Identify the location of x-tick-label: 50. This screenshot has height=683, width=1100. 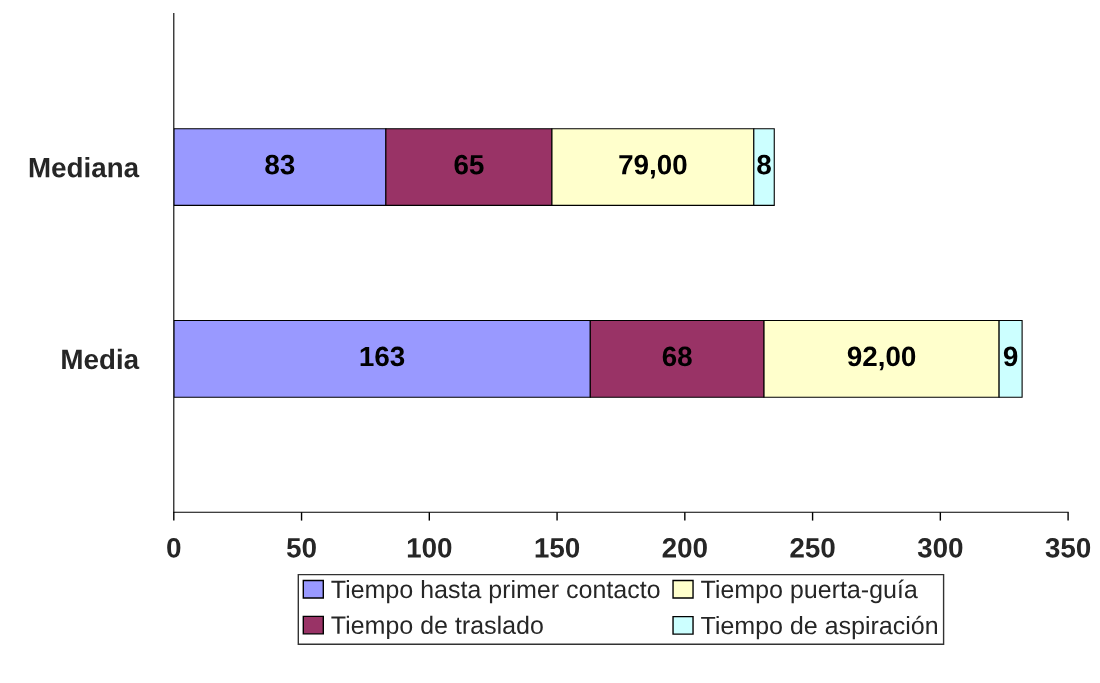
(301, 547).